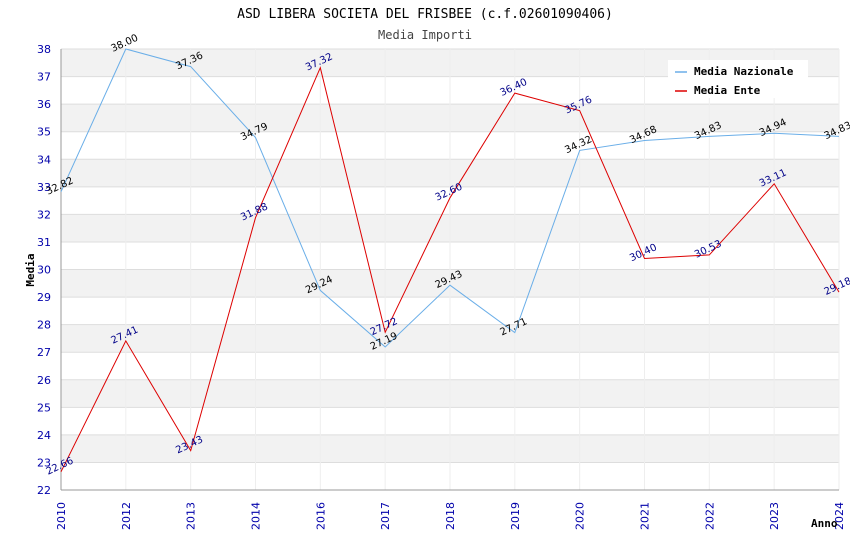 Image resolution: width=850 pixels, height=550 pixels. I want to click on y-tick-label: 34, so click(44, 159).